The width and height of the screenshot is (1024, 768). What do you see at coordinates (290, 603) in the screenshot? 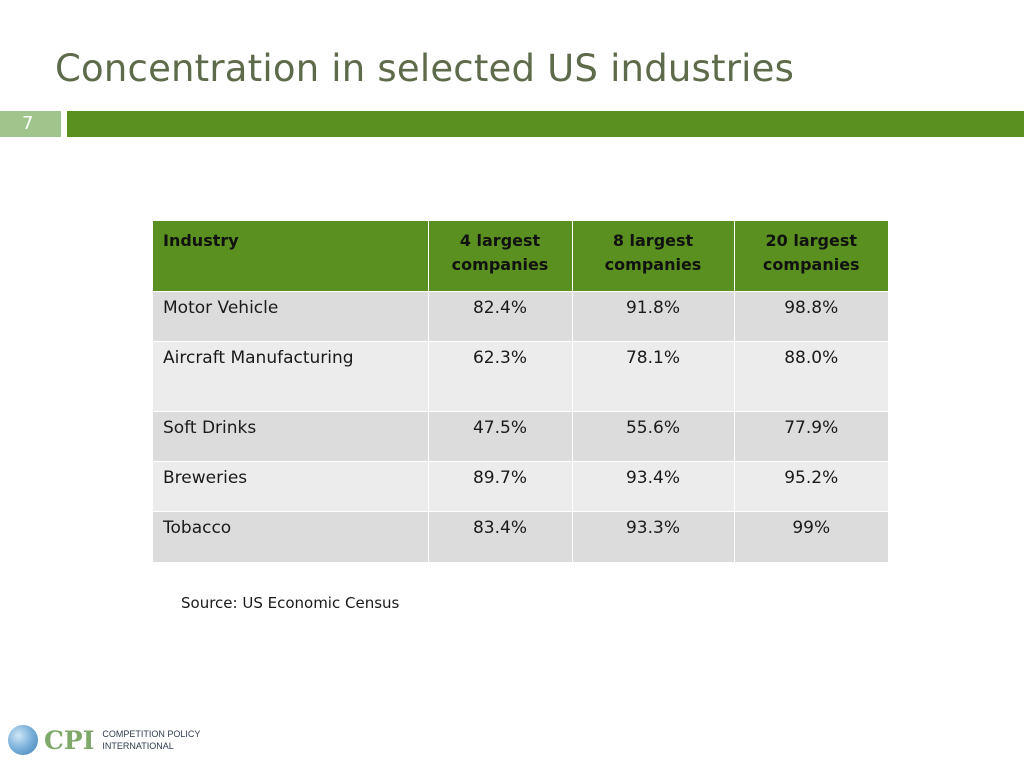
I see `source-note: Source: US Economic Census` at bounding box center [290, 603].